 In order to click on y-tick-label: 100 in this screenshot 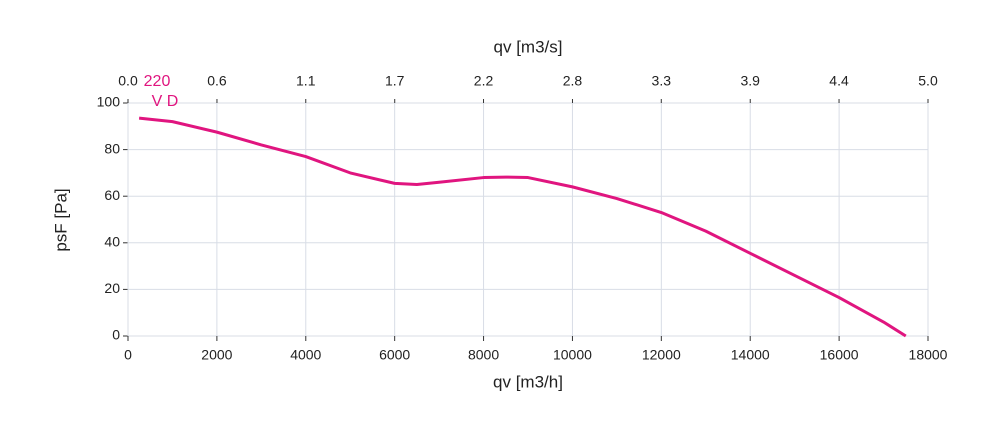, I will do `click(109, 102)`.